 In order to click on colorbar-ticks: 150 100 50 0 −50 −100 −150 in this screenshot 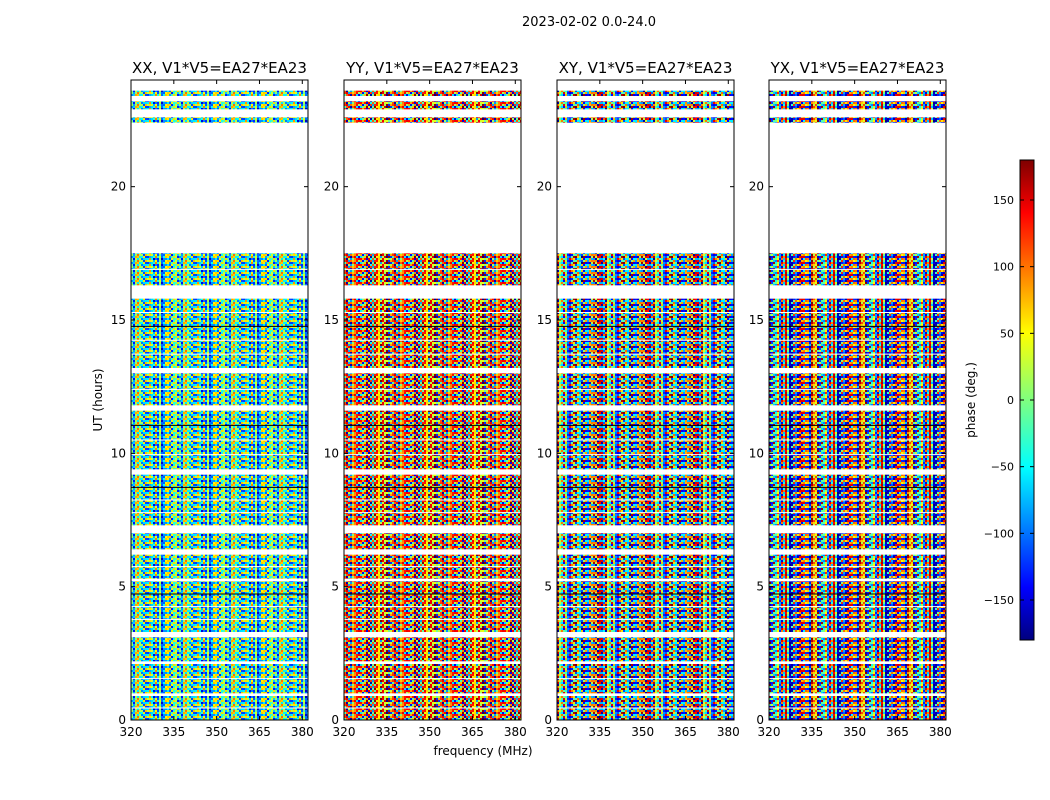, I will do `click(1009, 400)`.